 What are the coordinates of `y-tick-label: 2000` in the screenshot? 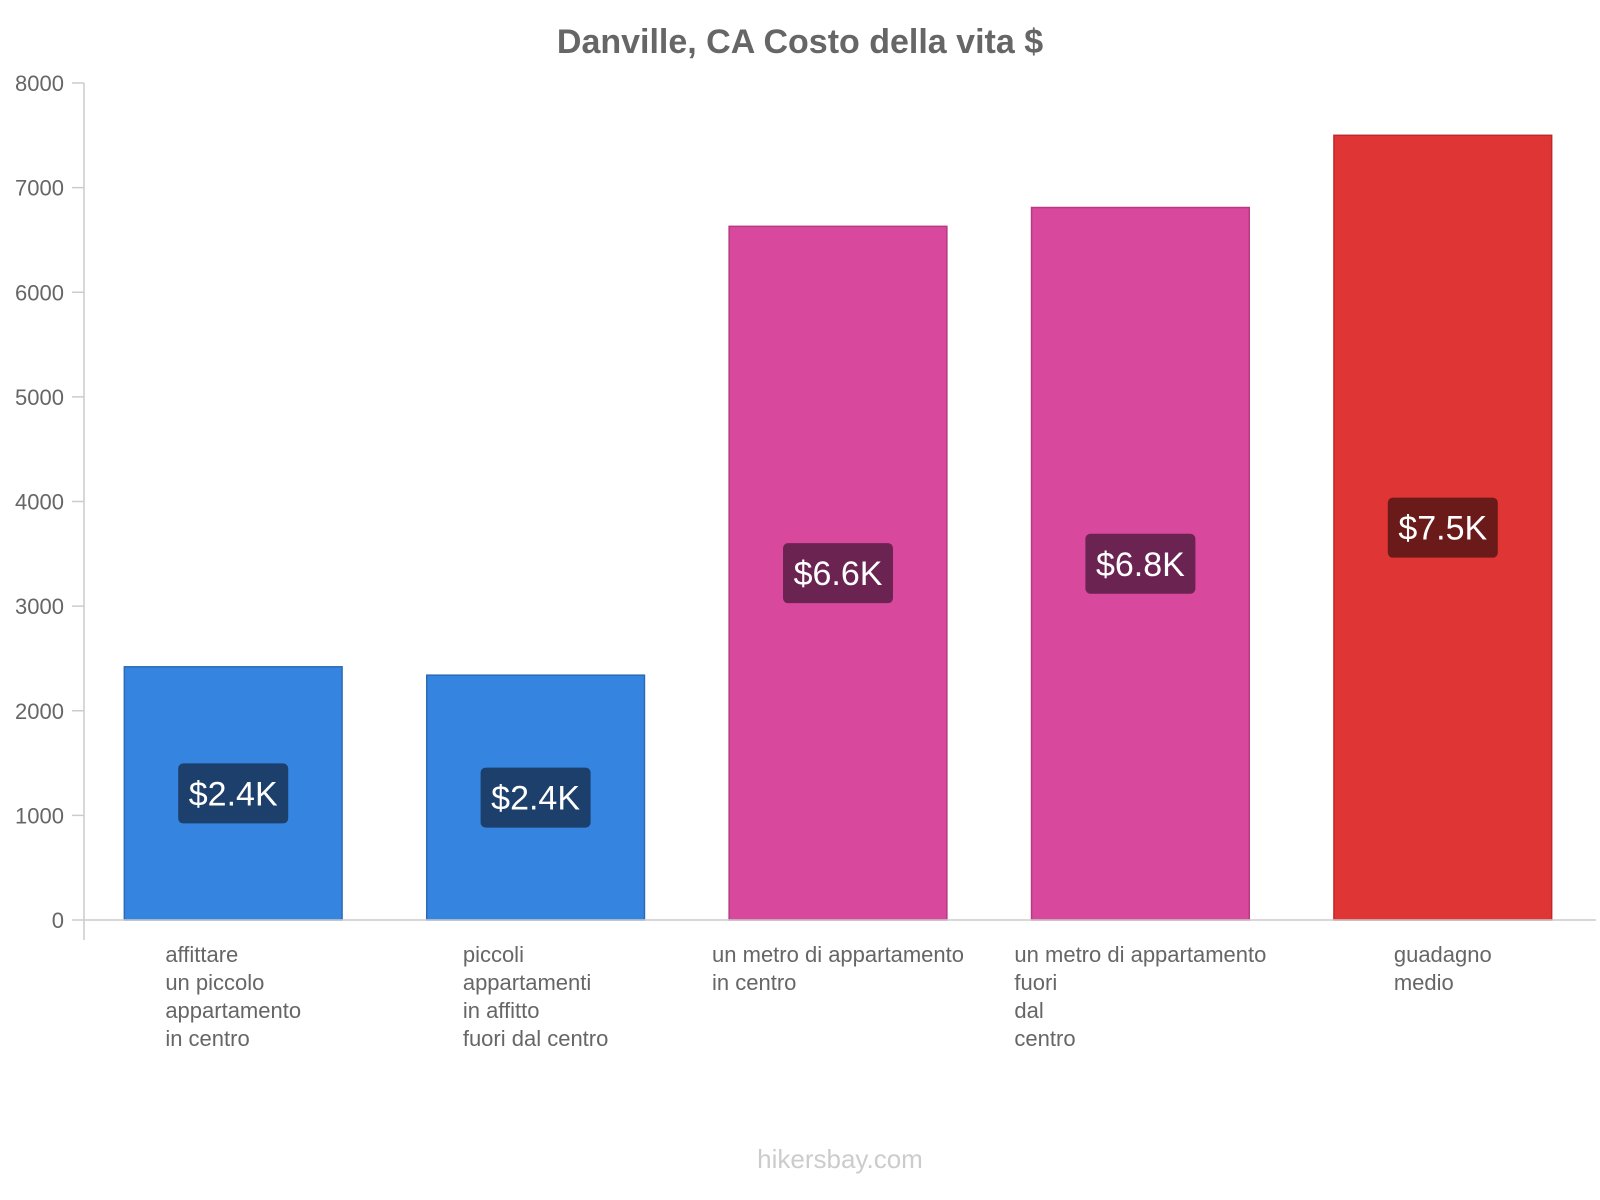 It's located at (39, 711).